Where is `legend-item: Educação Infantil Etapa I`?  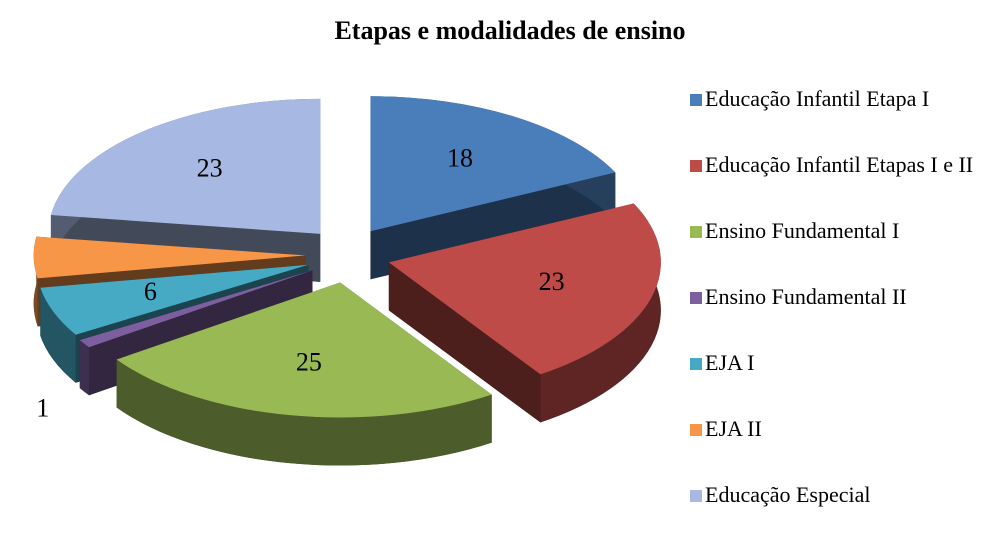 legend-item: Educação Infantil Etapa I is located at coordinates (845, 119).